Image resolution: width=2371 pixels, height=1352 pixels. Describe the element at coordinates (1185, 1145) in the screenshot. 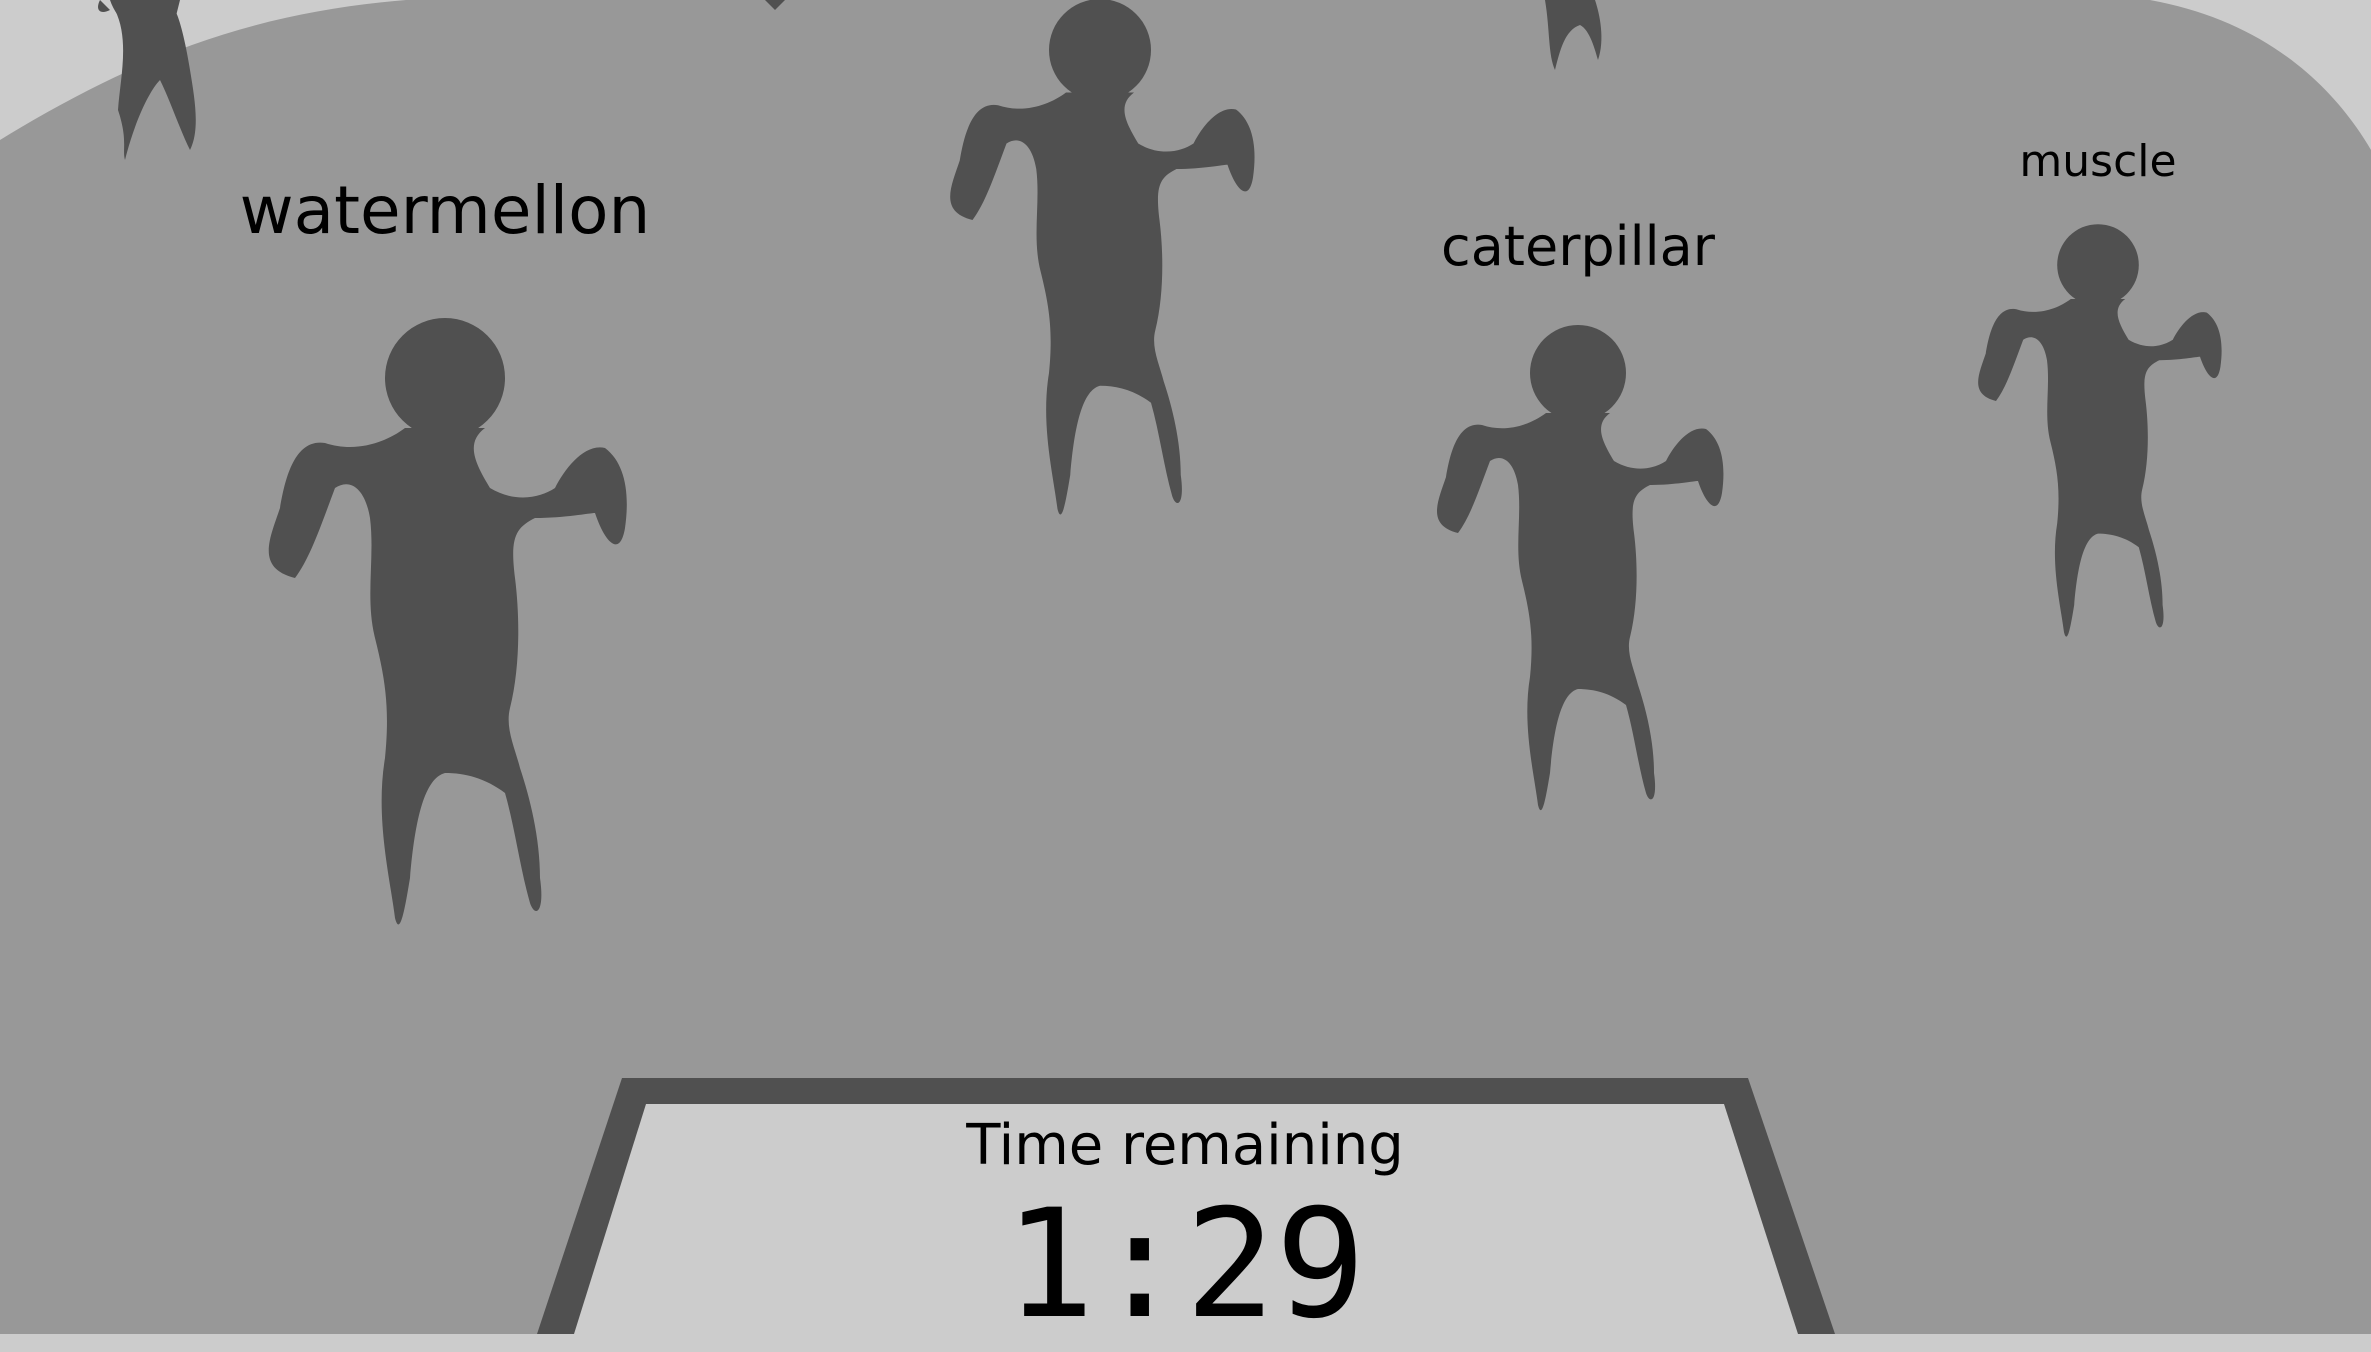

I see `timer-title: Time remaining` at that location.